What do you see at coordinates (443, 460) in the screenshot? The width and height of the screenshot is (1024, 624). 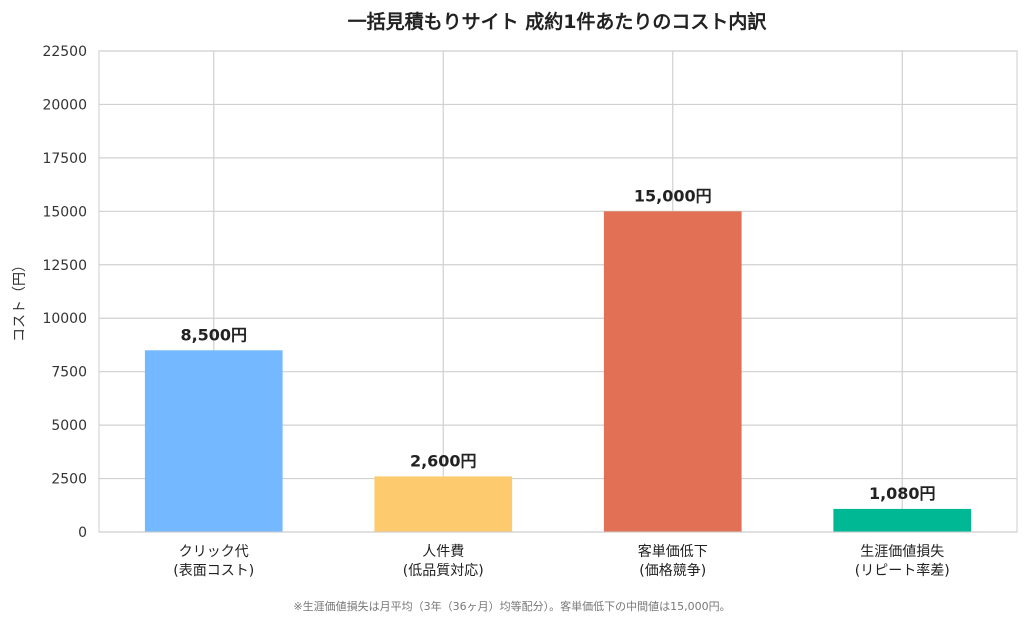 I see `bar-value-label: 2,600円` at bounding box center [443, 460].